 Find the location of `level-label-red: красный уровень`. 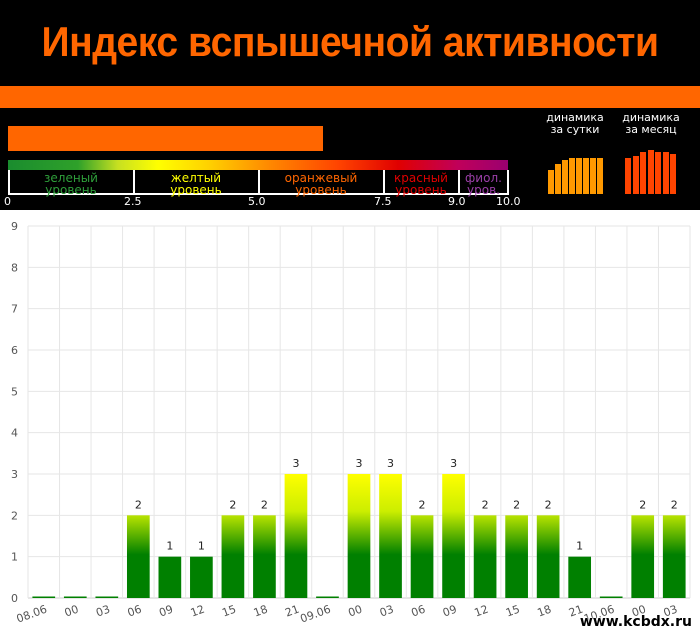

level-label-red: красный уровень is located at coordinates (421, 184).